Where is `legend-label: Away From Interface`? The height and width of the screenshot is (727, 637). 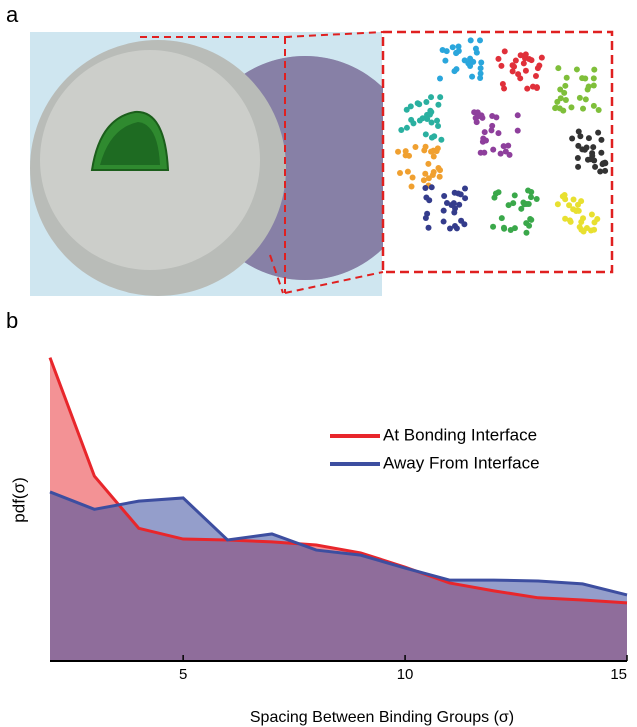 legend-label: Away From Interface is located at coordinates (461, 462).